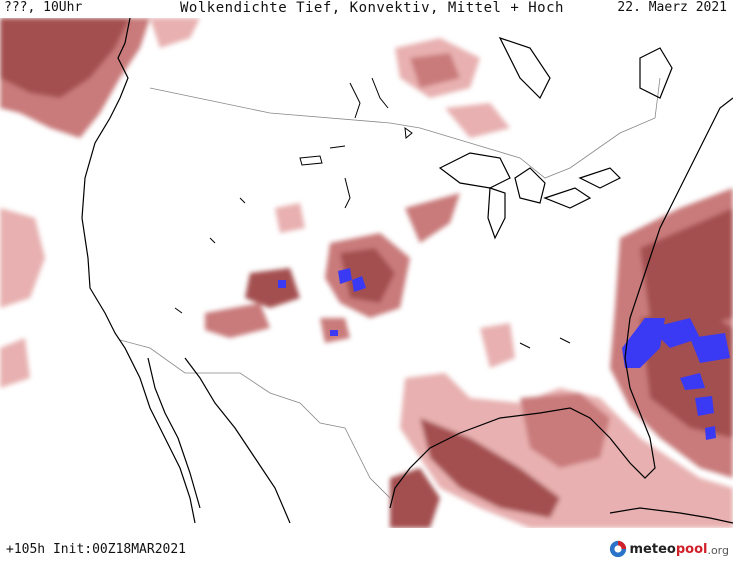  What do you see at coordinates (96, 549) in the screenshot?
I see `init-time: +105h Init:00Z18MAR2021` at bounding box center [96, 549].